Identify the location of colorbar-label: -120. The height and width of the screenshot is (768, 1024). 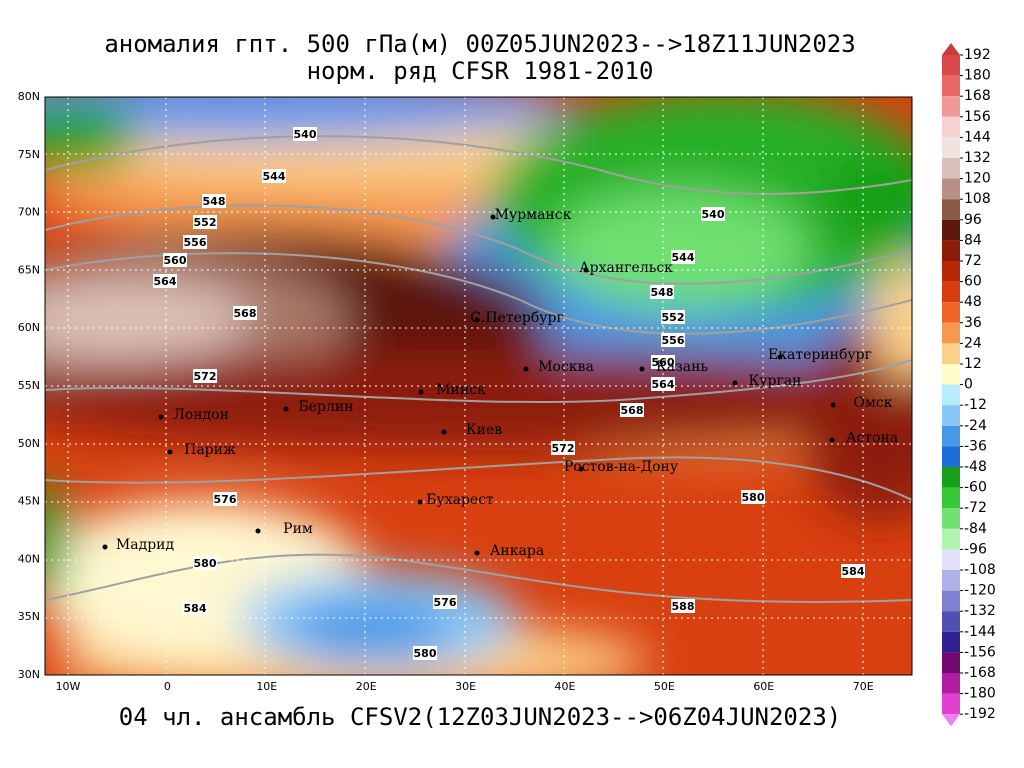
(980, 591).